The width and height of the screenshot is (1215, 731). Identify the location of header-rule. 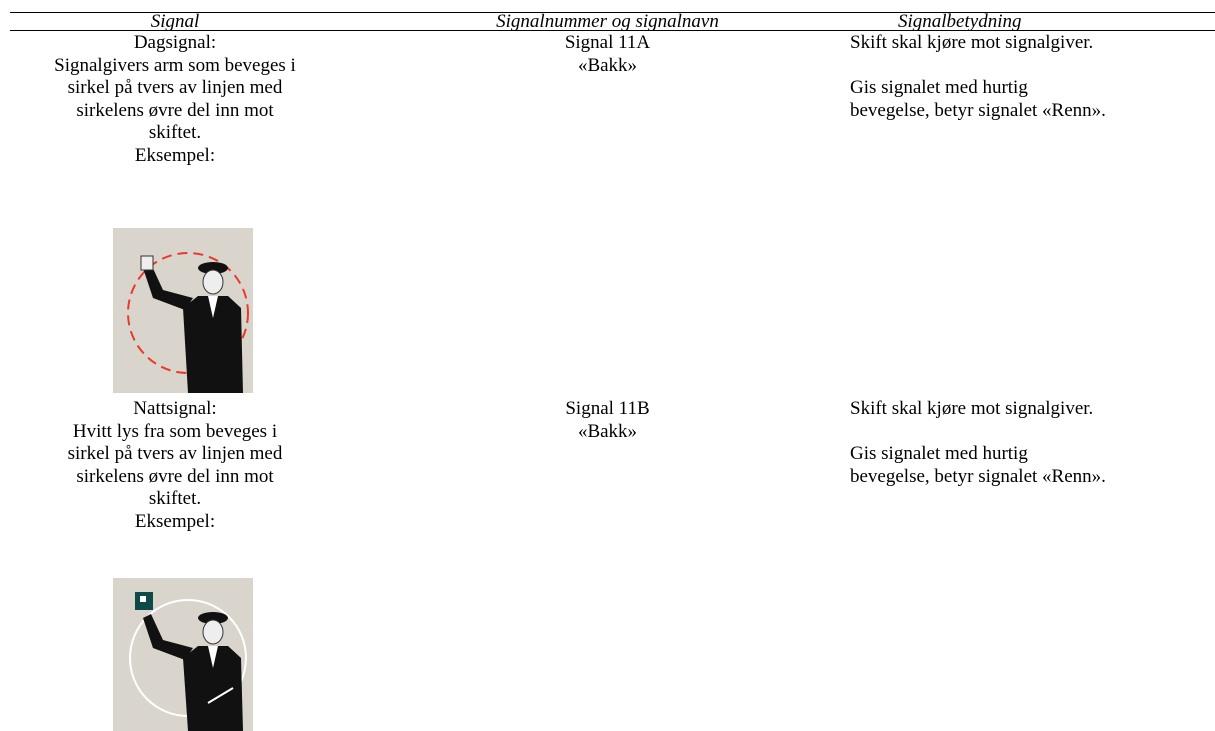
(612, 30).